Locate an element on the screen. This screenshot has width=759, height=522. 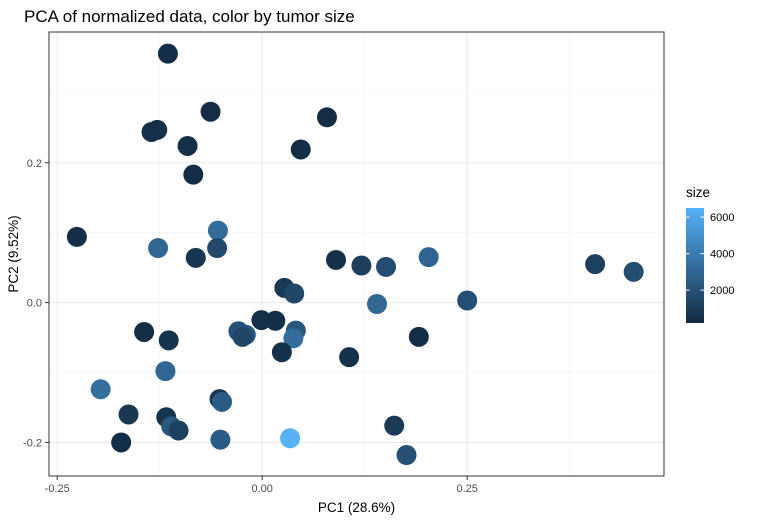
colorbar-ticks: 2000 4000 6000 is located at coordinates (710, 254).